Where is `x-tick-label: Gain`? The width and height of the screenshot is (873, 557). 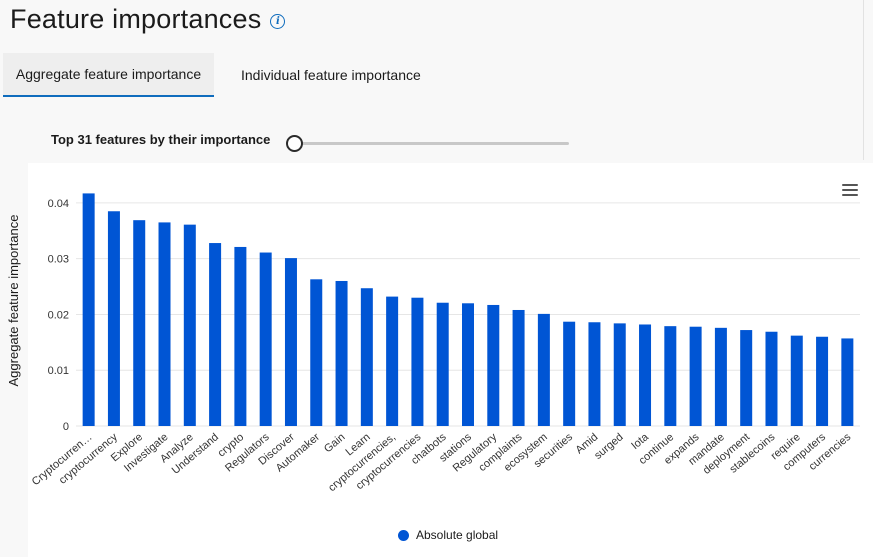 x-tick-label: Gain is located at coordinates (335, 443).